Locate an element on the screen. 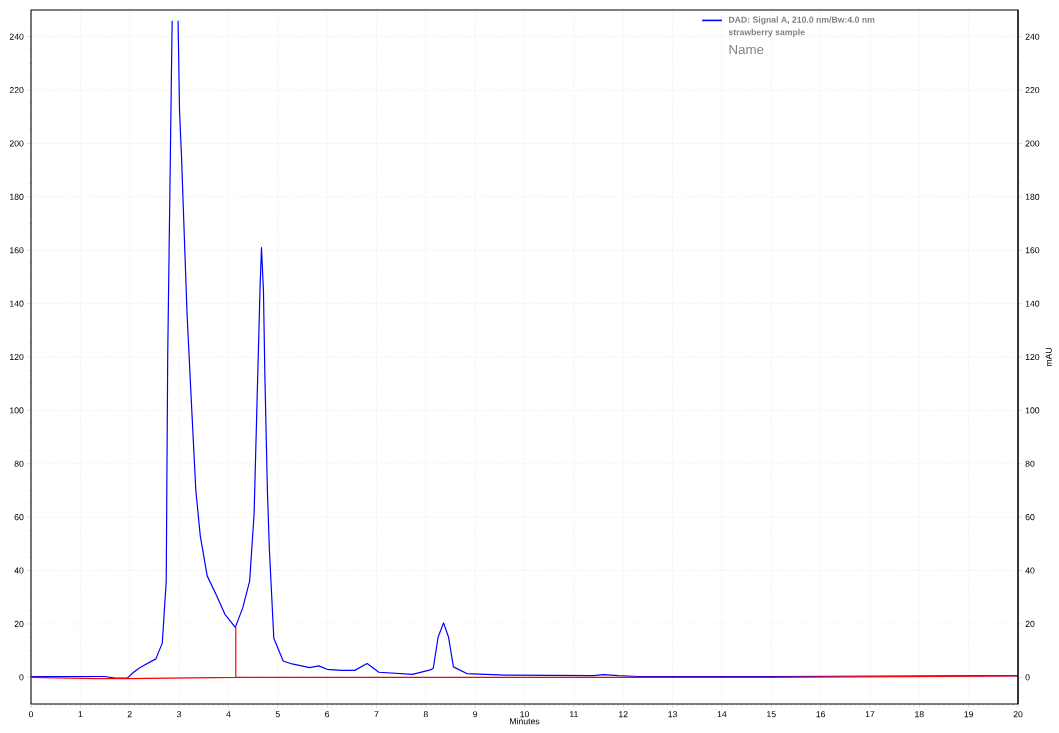  x-tick-label: 18 is located at coordinates (919, 714).